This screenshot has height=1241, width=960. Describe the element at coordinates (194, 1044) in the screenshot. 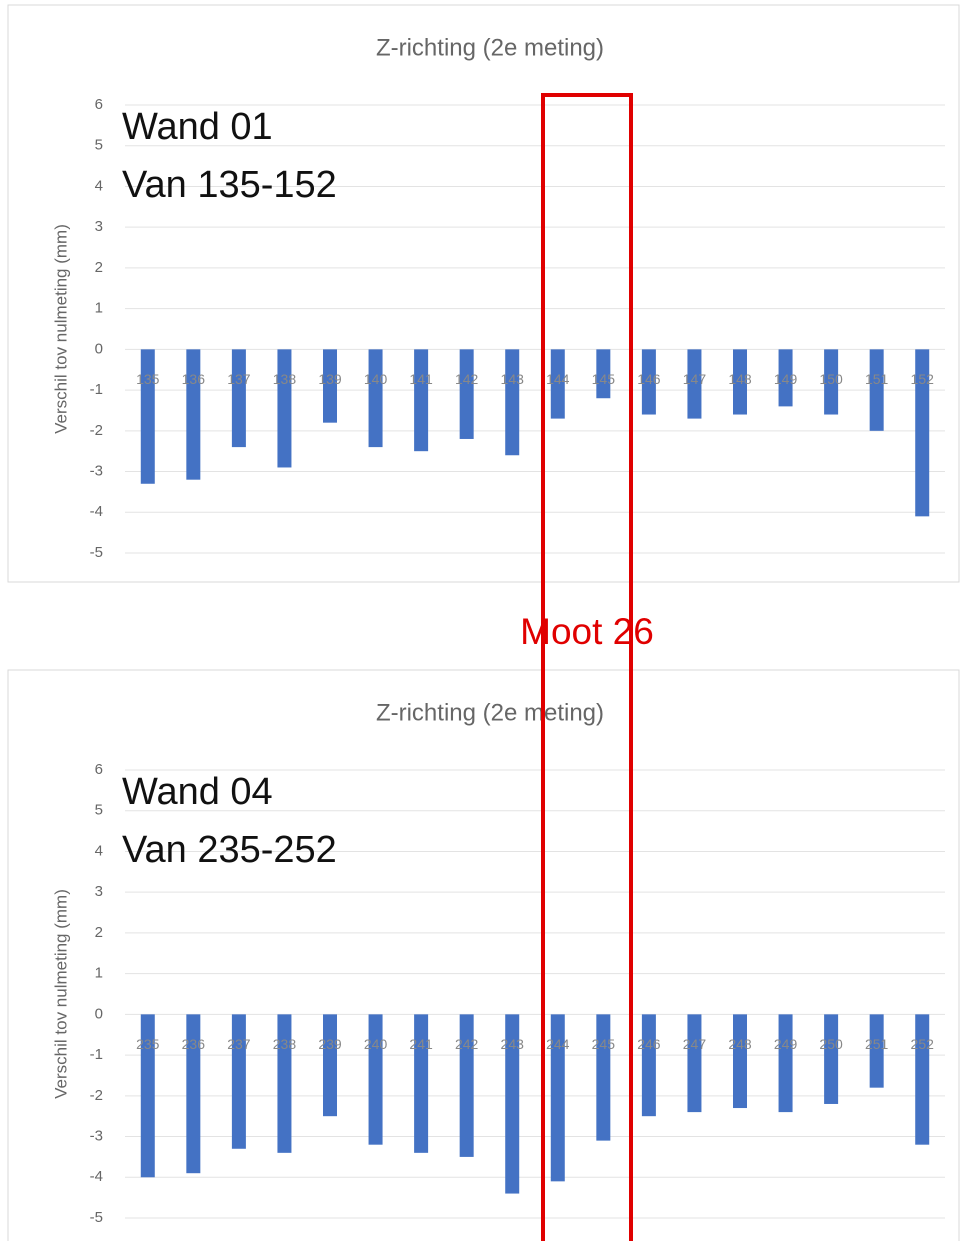

I see `x-tick-label: 236` at that location.